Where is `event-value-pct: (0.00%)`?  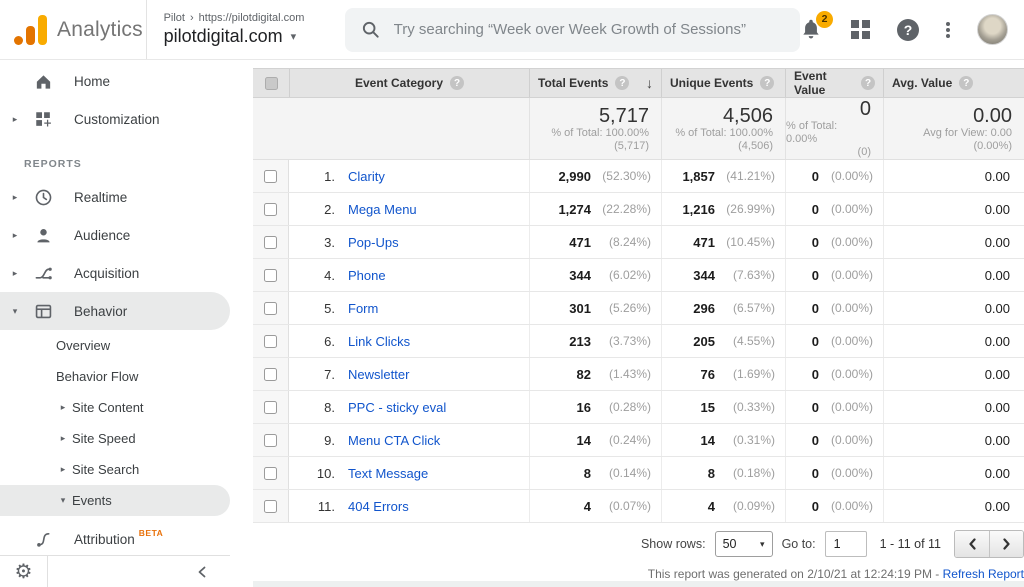
event-value-pct: (0.00%) is located at coordinates (851, 242).